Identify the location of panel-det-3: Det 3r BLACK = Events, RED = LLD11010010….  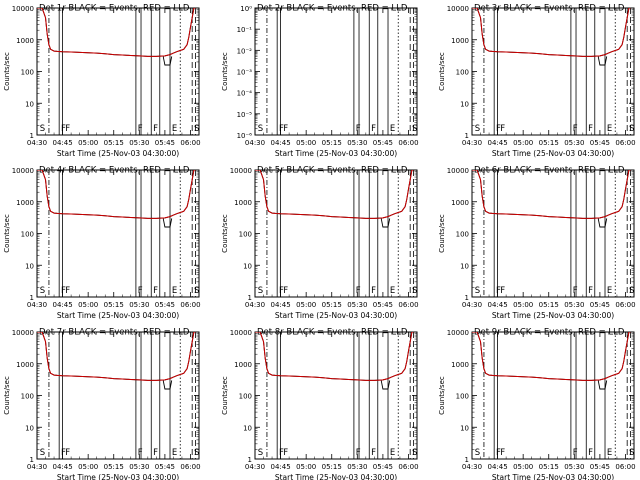
(537, 81).